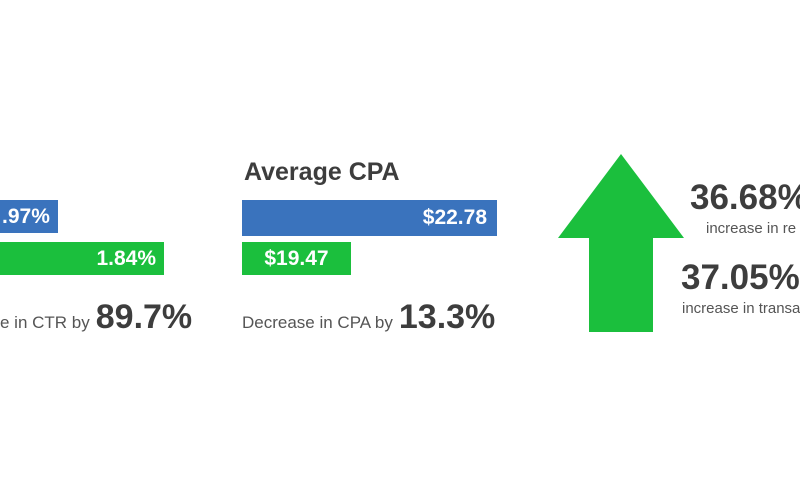 The height and width of the screenshot is (480, 800). What do you see at coordinates (447, 317) in the screenshot?
I see `cpa-caption-value: 13.3%` at bounding box center [447, 317].